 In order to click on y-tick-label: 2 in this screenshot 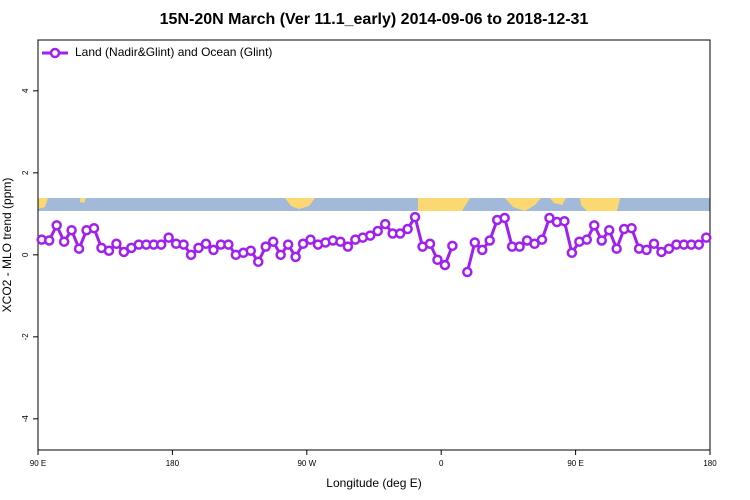, I will do `click(25, 172)`.